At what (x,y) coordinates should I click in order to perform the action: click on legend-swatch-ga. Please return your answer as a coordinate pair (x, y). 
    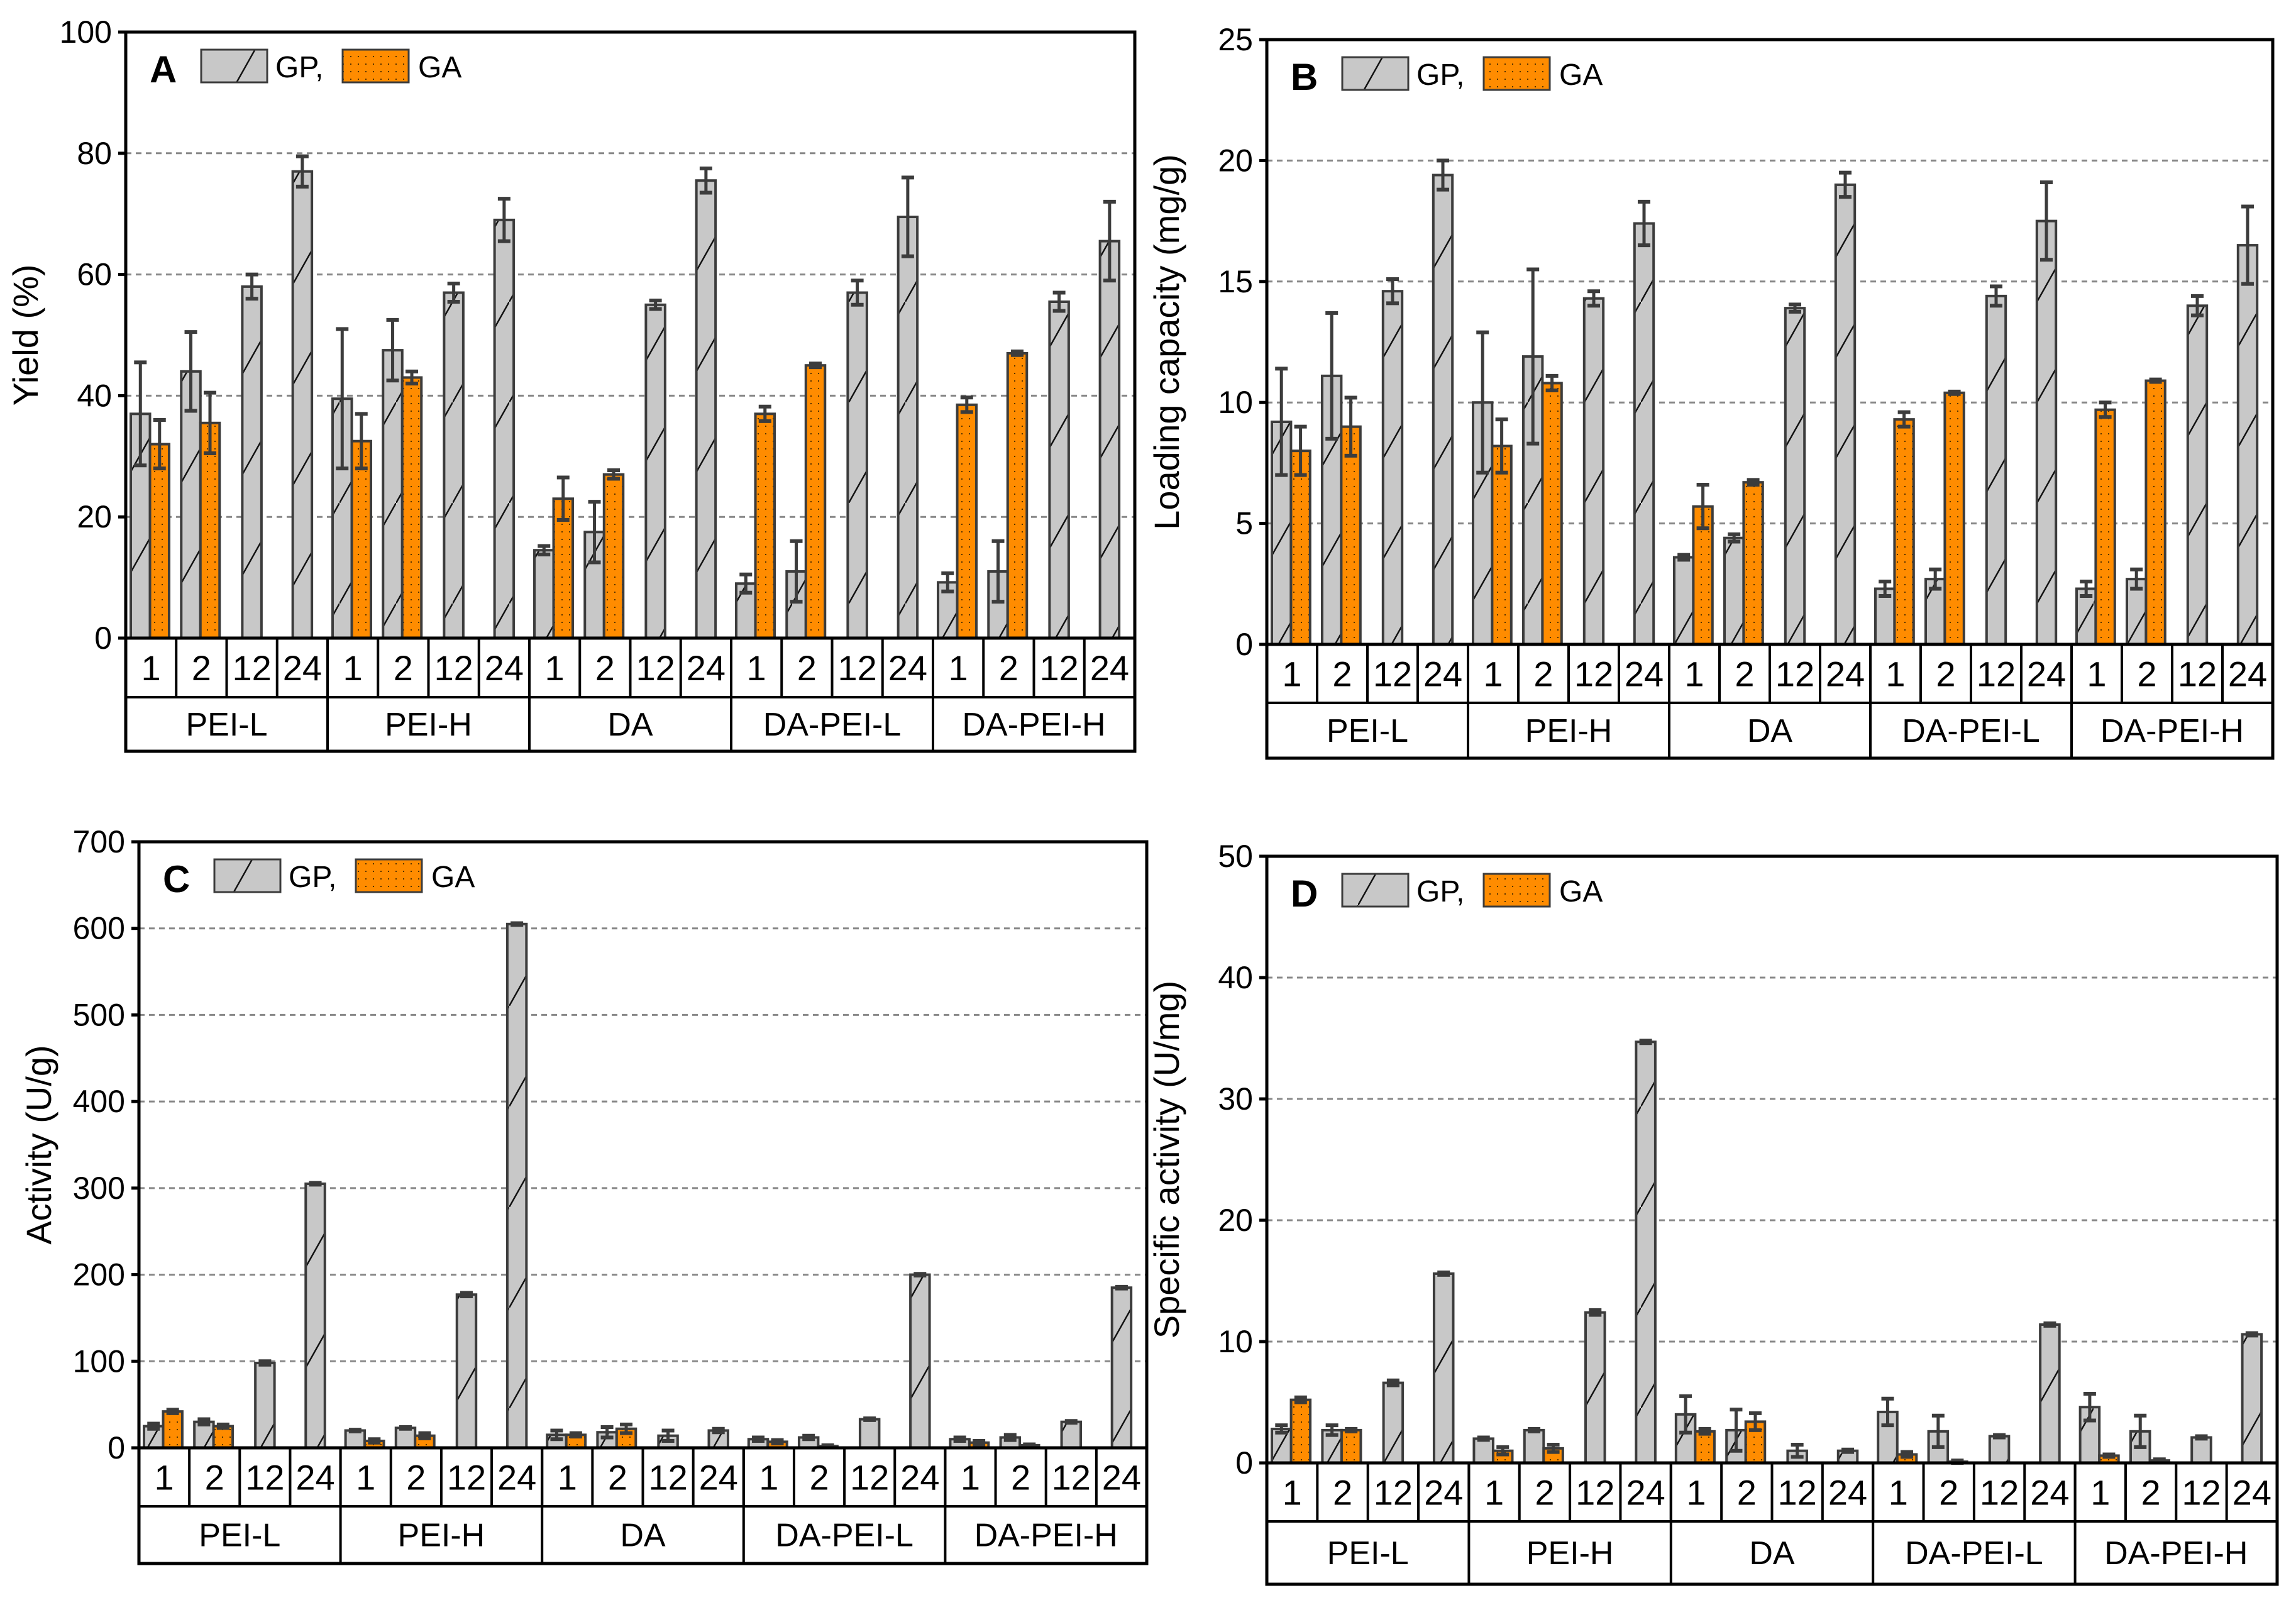
    Looking at the image, I should click on (1516, 890).